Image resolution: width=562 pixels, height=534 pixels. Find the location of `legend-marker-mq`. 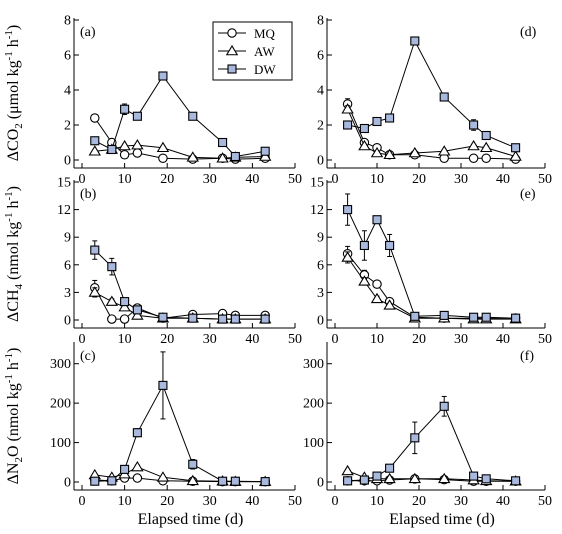

legend-marker-mq is located at coordinates (232, 33).